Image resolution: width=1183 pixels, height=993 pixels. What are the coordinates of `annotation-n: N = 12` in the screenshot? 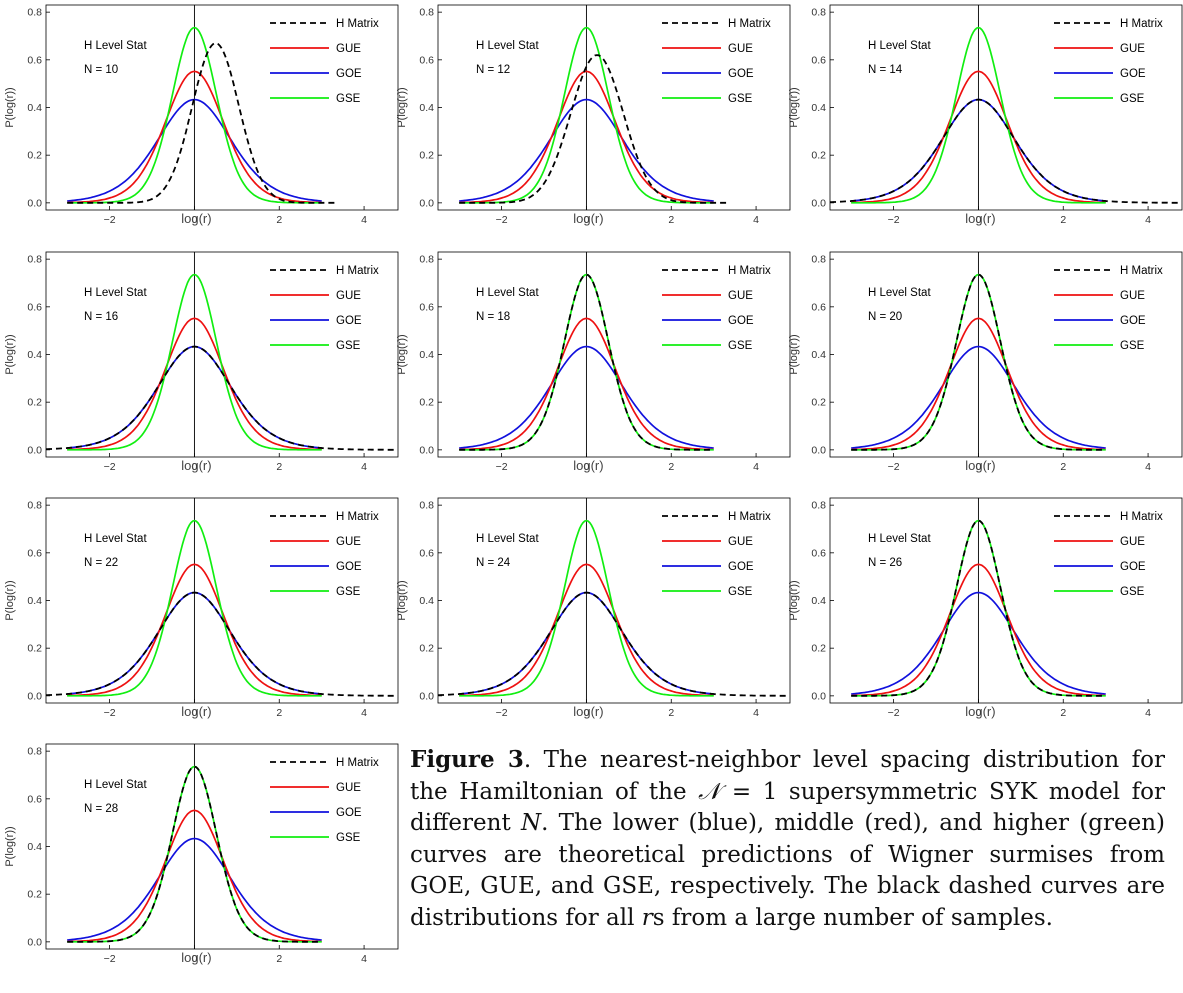 It's located at (493, 70).